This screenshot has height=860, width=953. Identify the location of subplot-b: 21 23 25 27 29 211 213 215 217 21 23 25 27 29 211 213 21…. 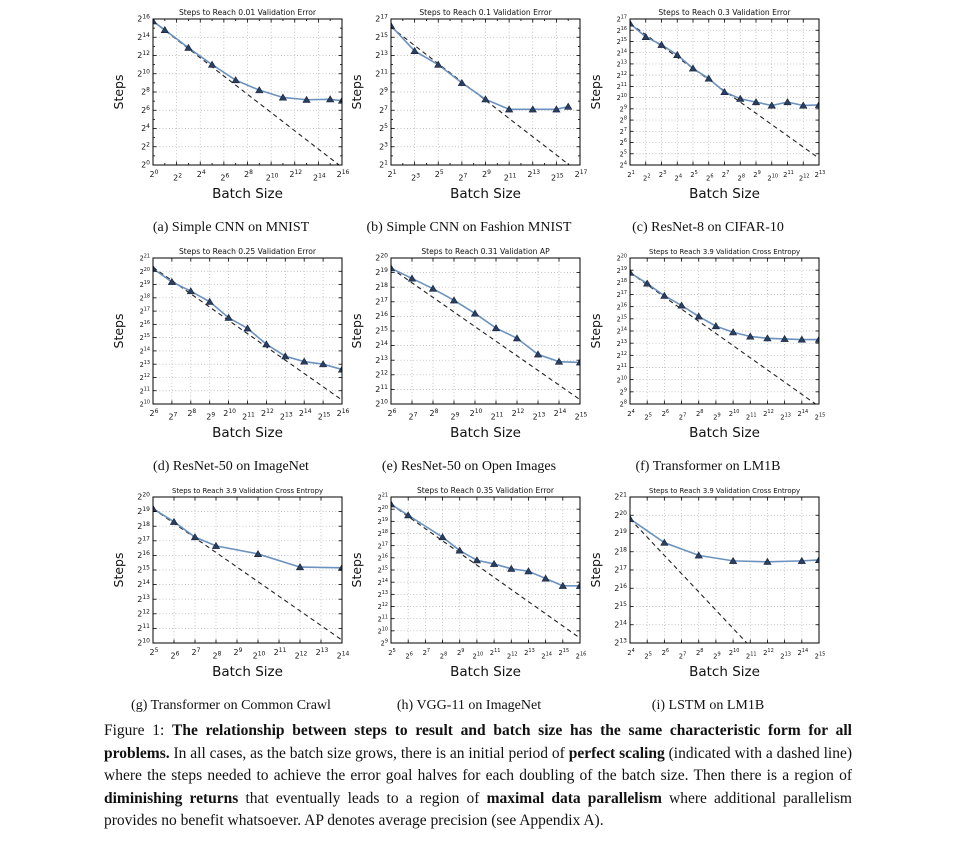
(469, 125).